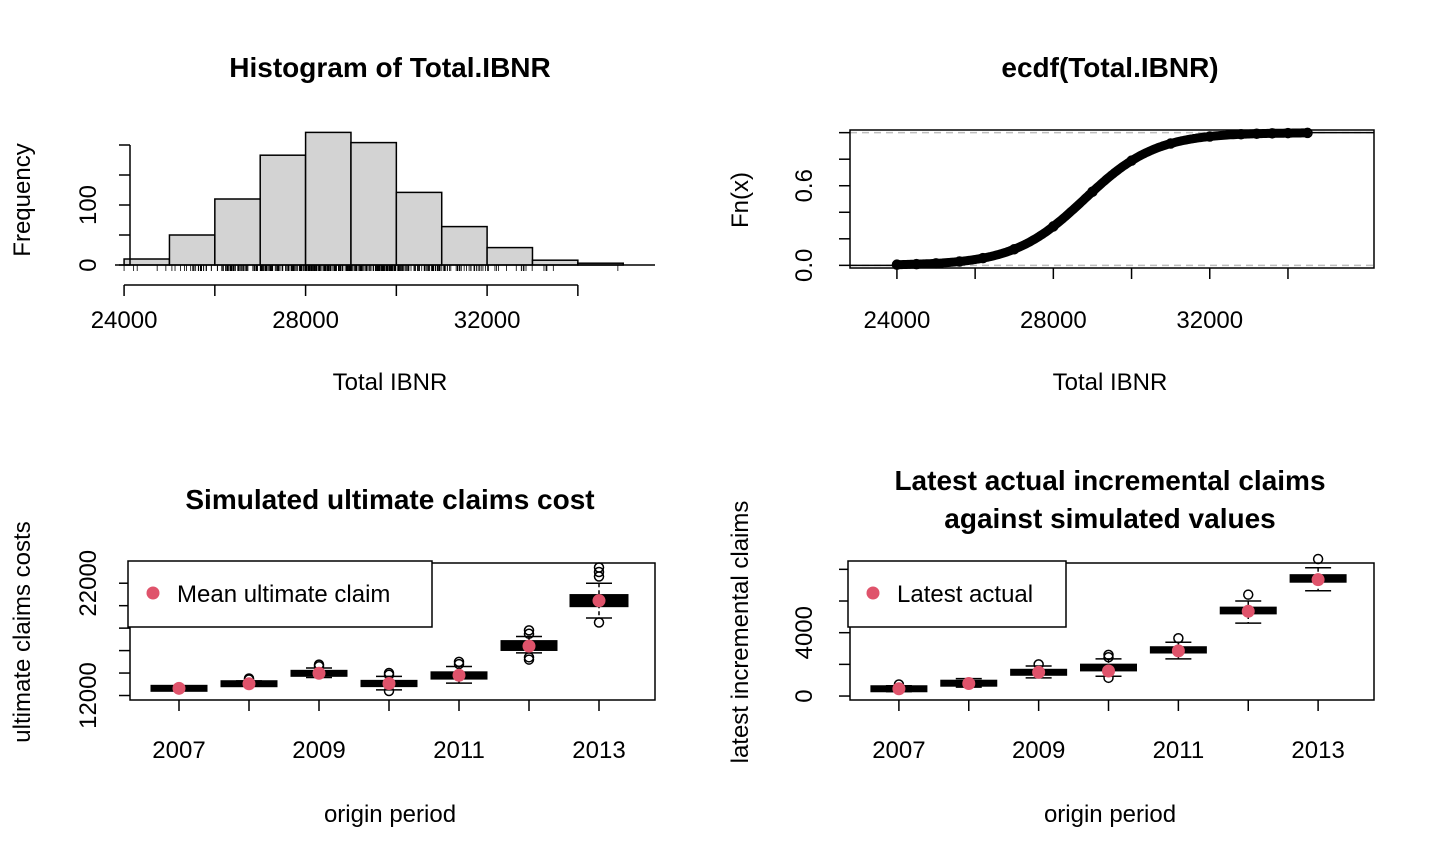 The width and height of the screenshot is (1440, 864). Describe the element at coordinates (1179, 750) in the screenshot. I see `latest-x-tick-label: 2011` at that location.